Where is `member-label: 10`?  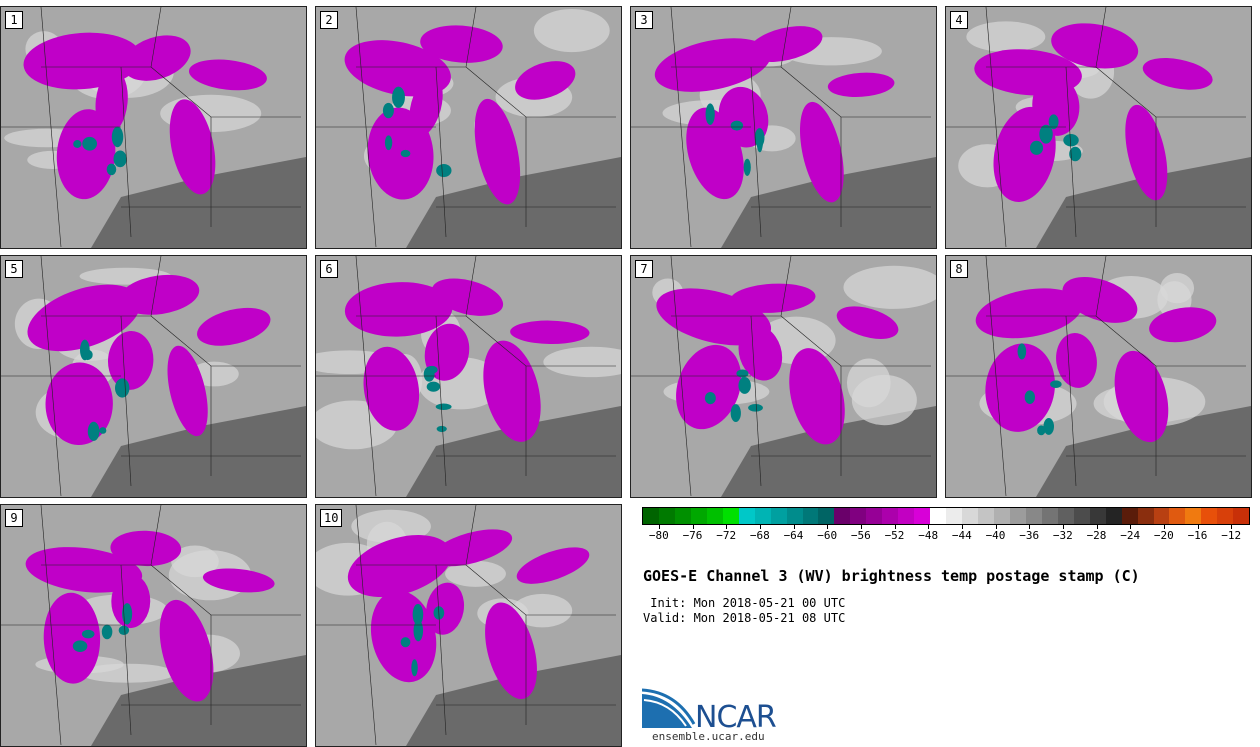 member-label: 10 is located at coordinates (331, 518).